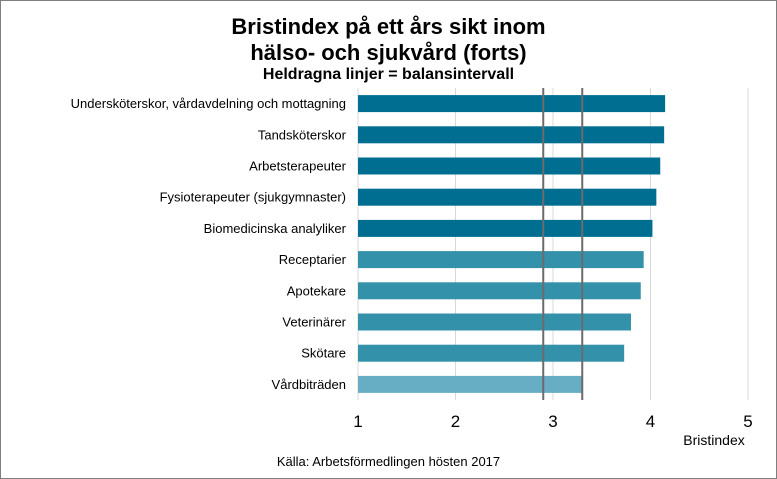 The image size is (777, 479). I want to click on chart-title: Bristindex på ett års sikt inom, so click(388, 26).